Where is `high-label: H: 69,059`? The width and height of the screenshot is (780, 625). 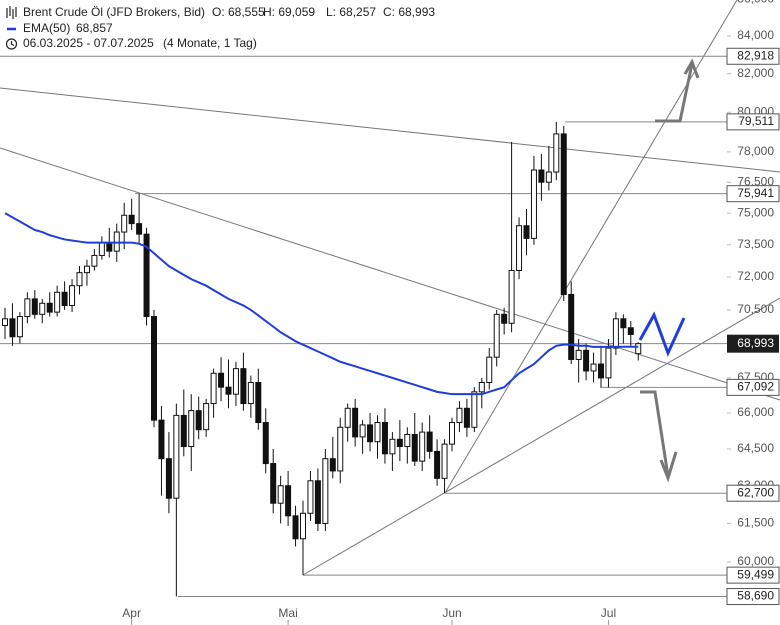 high-label: H: 69,059 is located at coordinates (289, 12).